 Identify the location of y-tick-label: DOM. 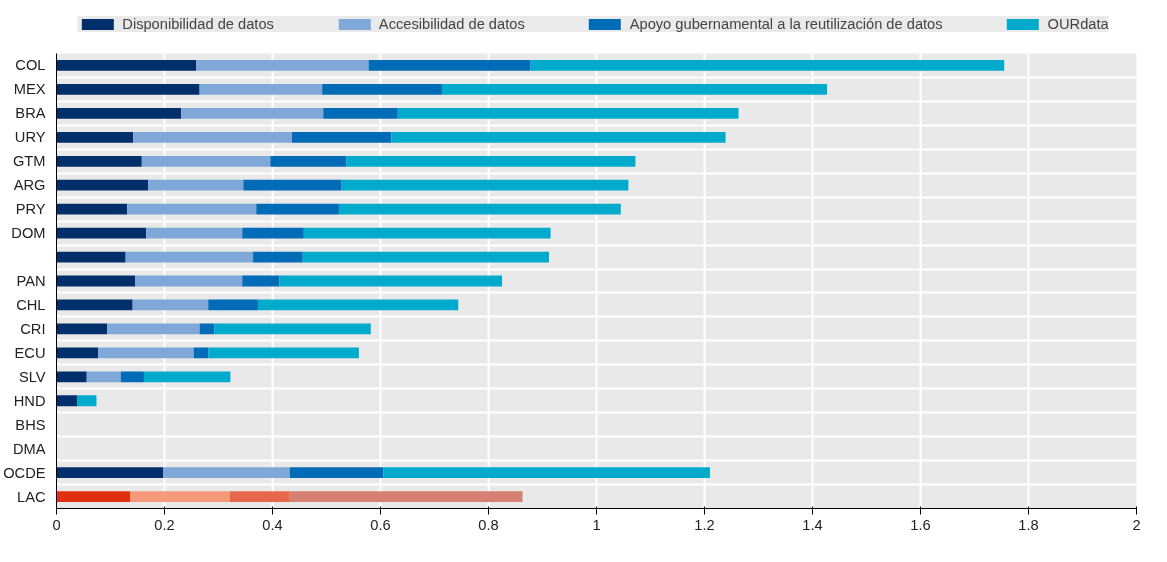
(28, 233).